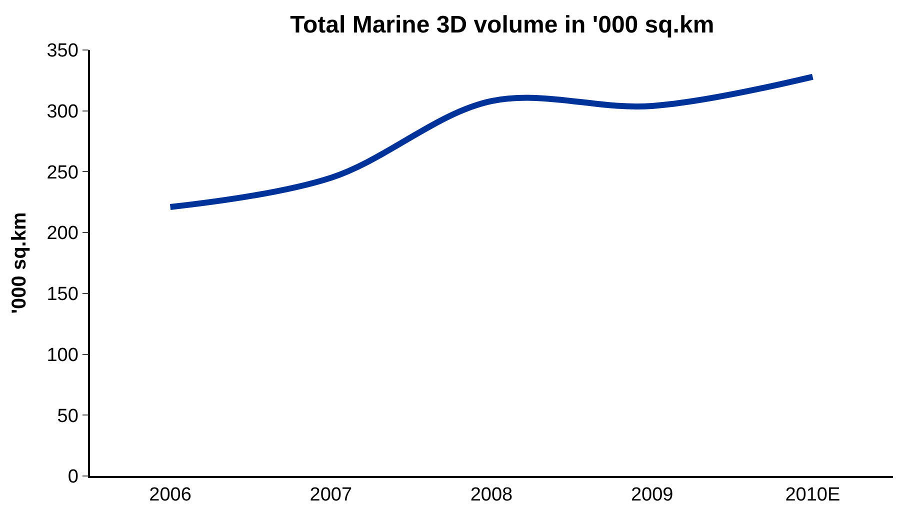 This screenshot has width=913, height=531. What do you see at coordinates (67, 416) in the screenshot?
I see `y-tick-label: 50` at bounding box center [67, 416].